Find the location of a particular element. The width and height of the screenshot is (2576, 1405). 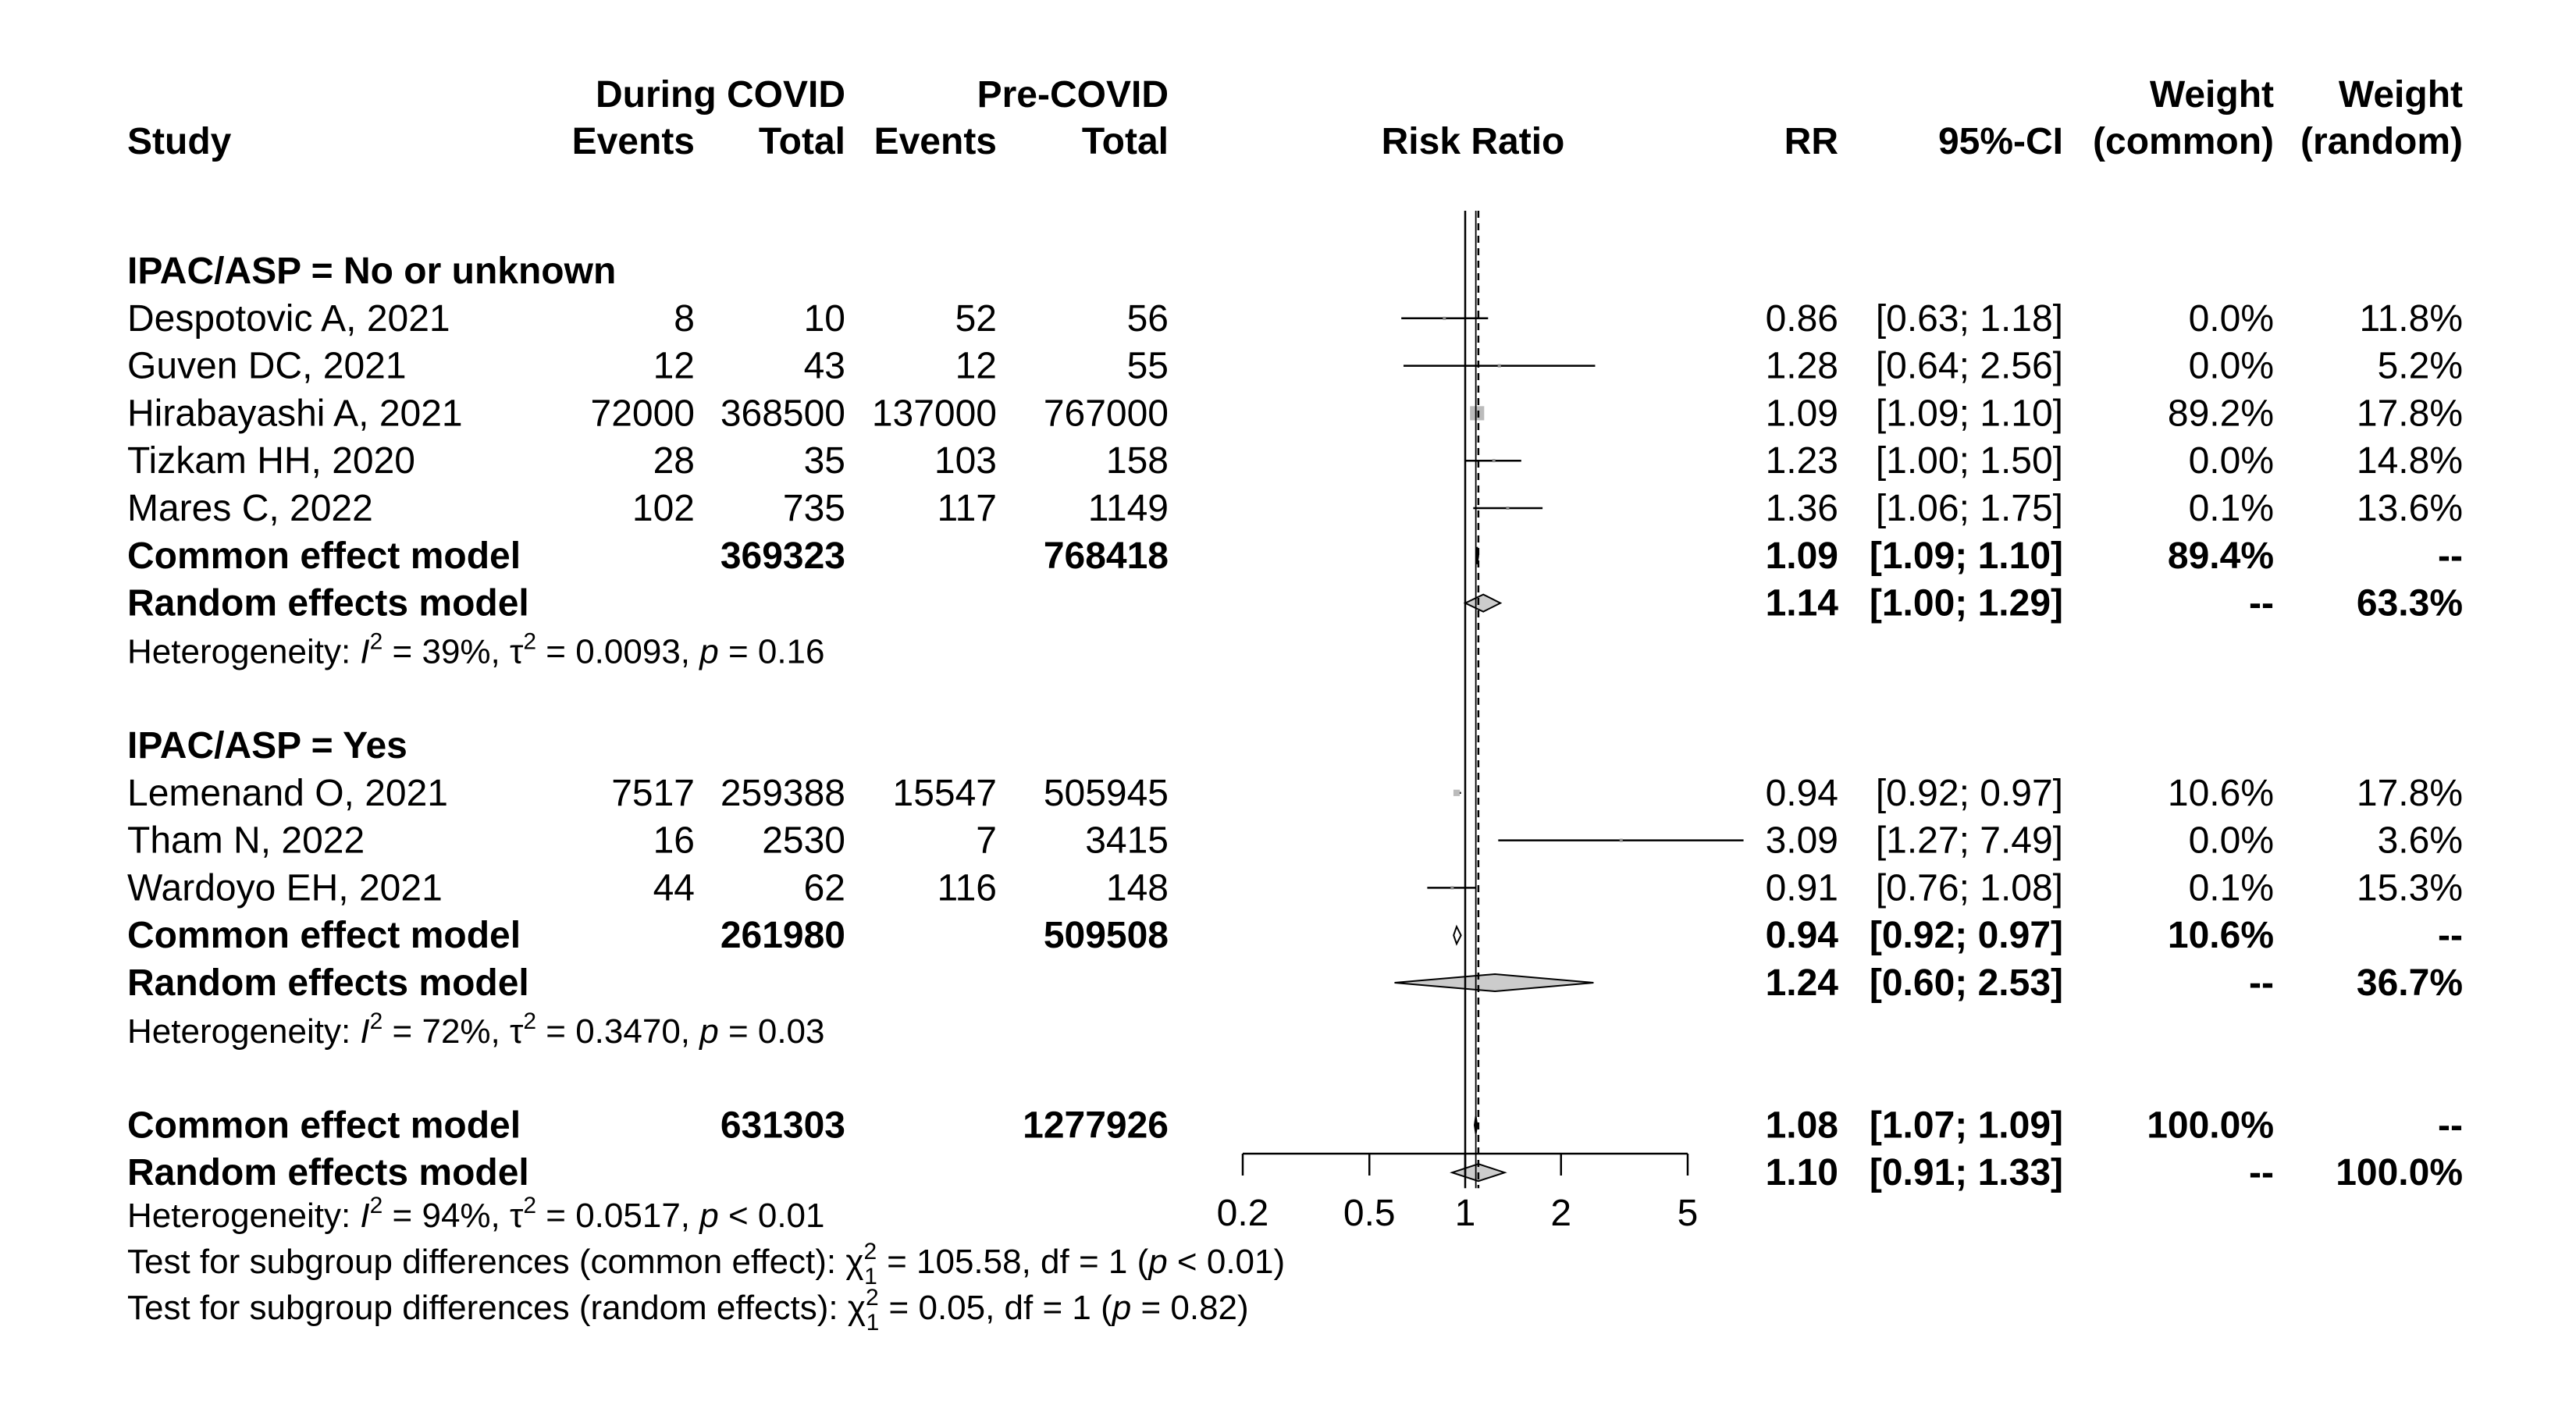

study-0-3-weight-common: 0.0% is located at coordinates (2231, 461).